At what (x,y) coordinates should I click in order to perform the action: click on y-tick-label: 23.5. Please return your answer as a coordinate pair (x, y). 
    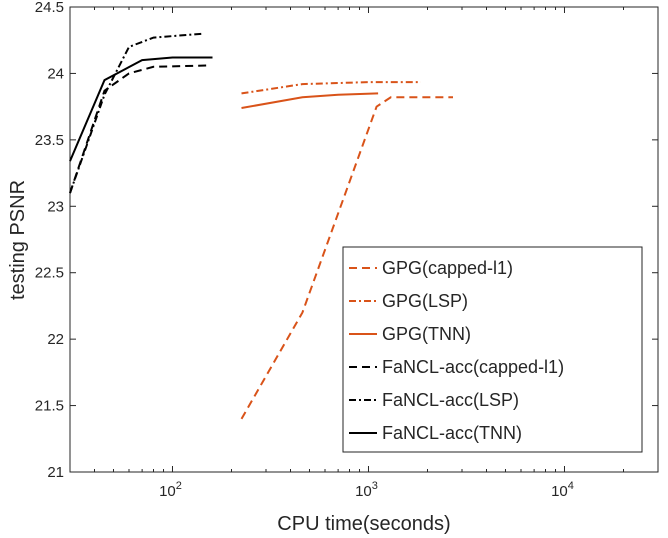
    Looking at the image, I should click on (49, 140).